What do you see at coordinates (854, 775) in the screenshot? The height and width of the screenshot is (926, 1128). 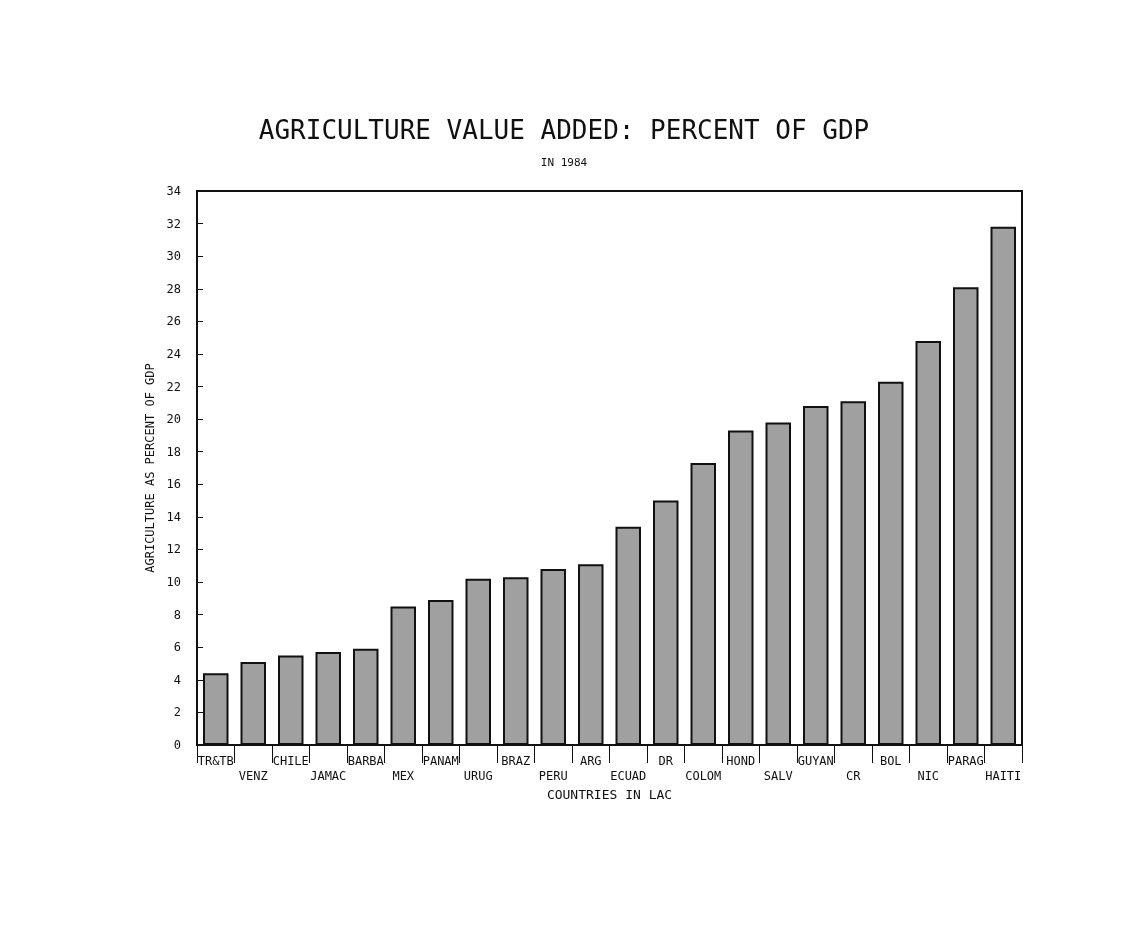 I see `x-tick-label: CR` at bounding box center [854, 775].